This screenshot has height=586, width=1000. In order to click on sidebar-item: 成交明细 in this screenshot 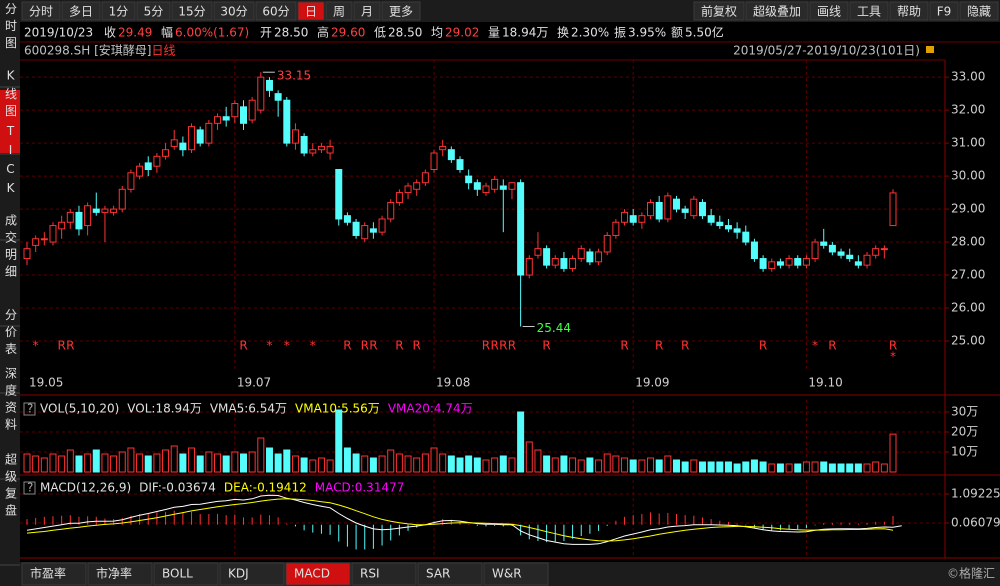, I will do `click(11, 248)`.